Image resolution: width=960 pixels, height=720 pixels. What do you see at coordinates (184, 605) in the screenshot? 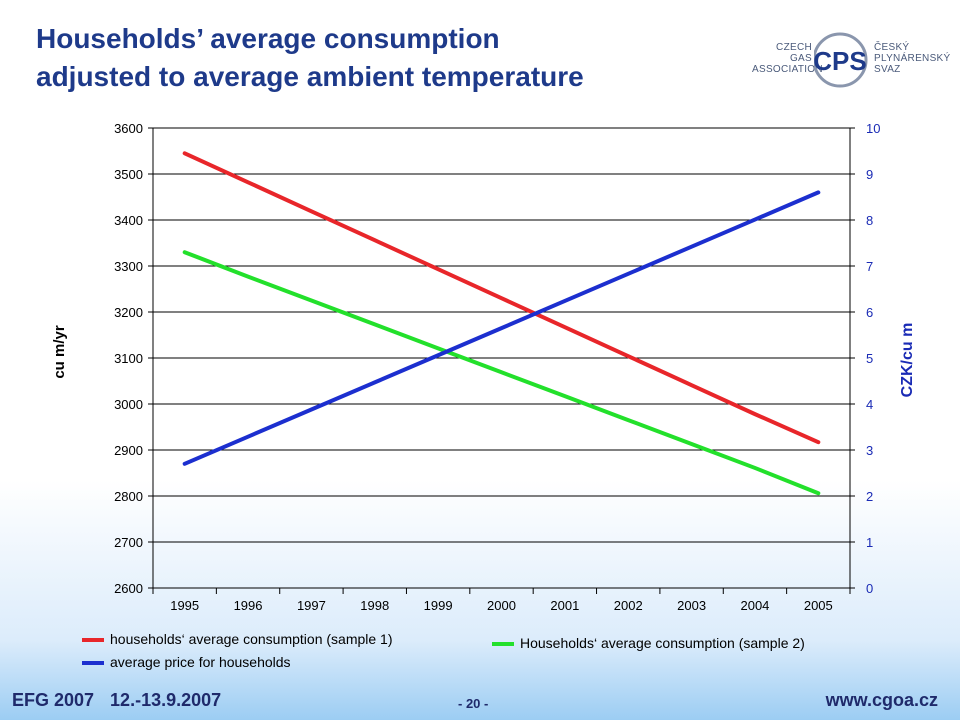
I see `x-tick-label: 1995` at bounding box center [184, 605].